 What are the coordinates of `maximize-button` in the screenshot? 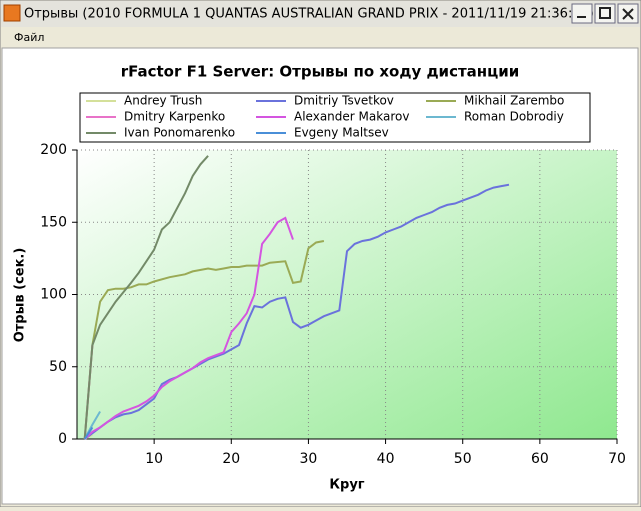 It's located at (605, 13).